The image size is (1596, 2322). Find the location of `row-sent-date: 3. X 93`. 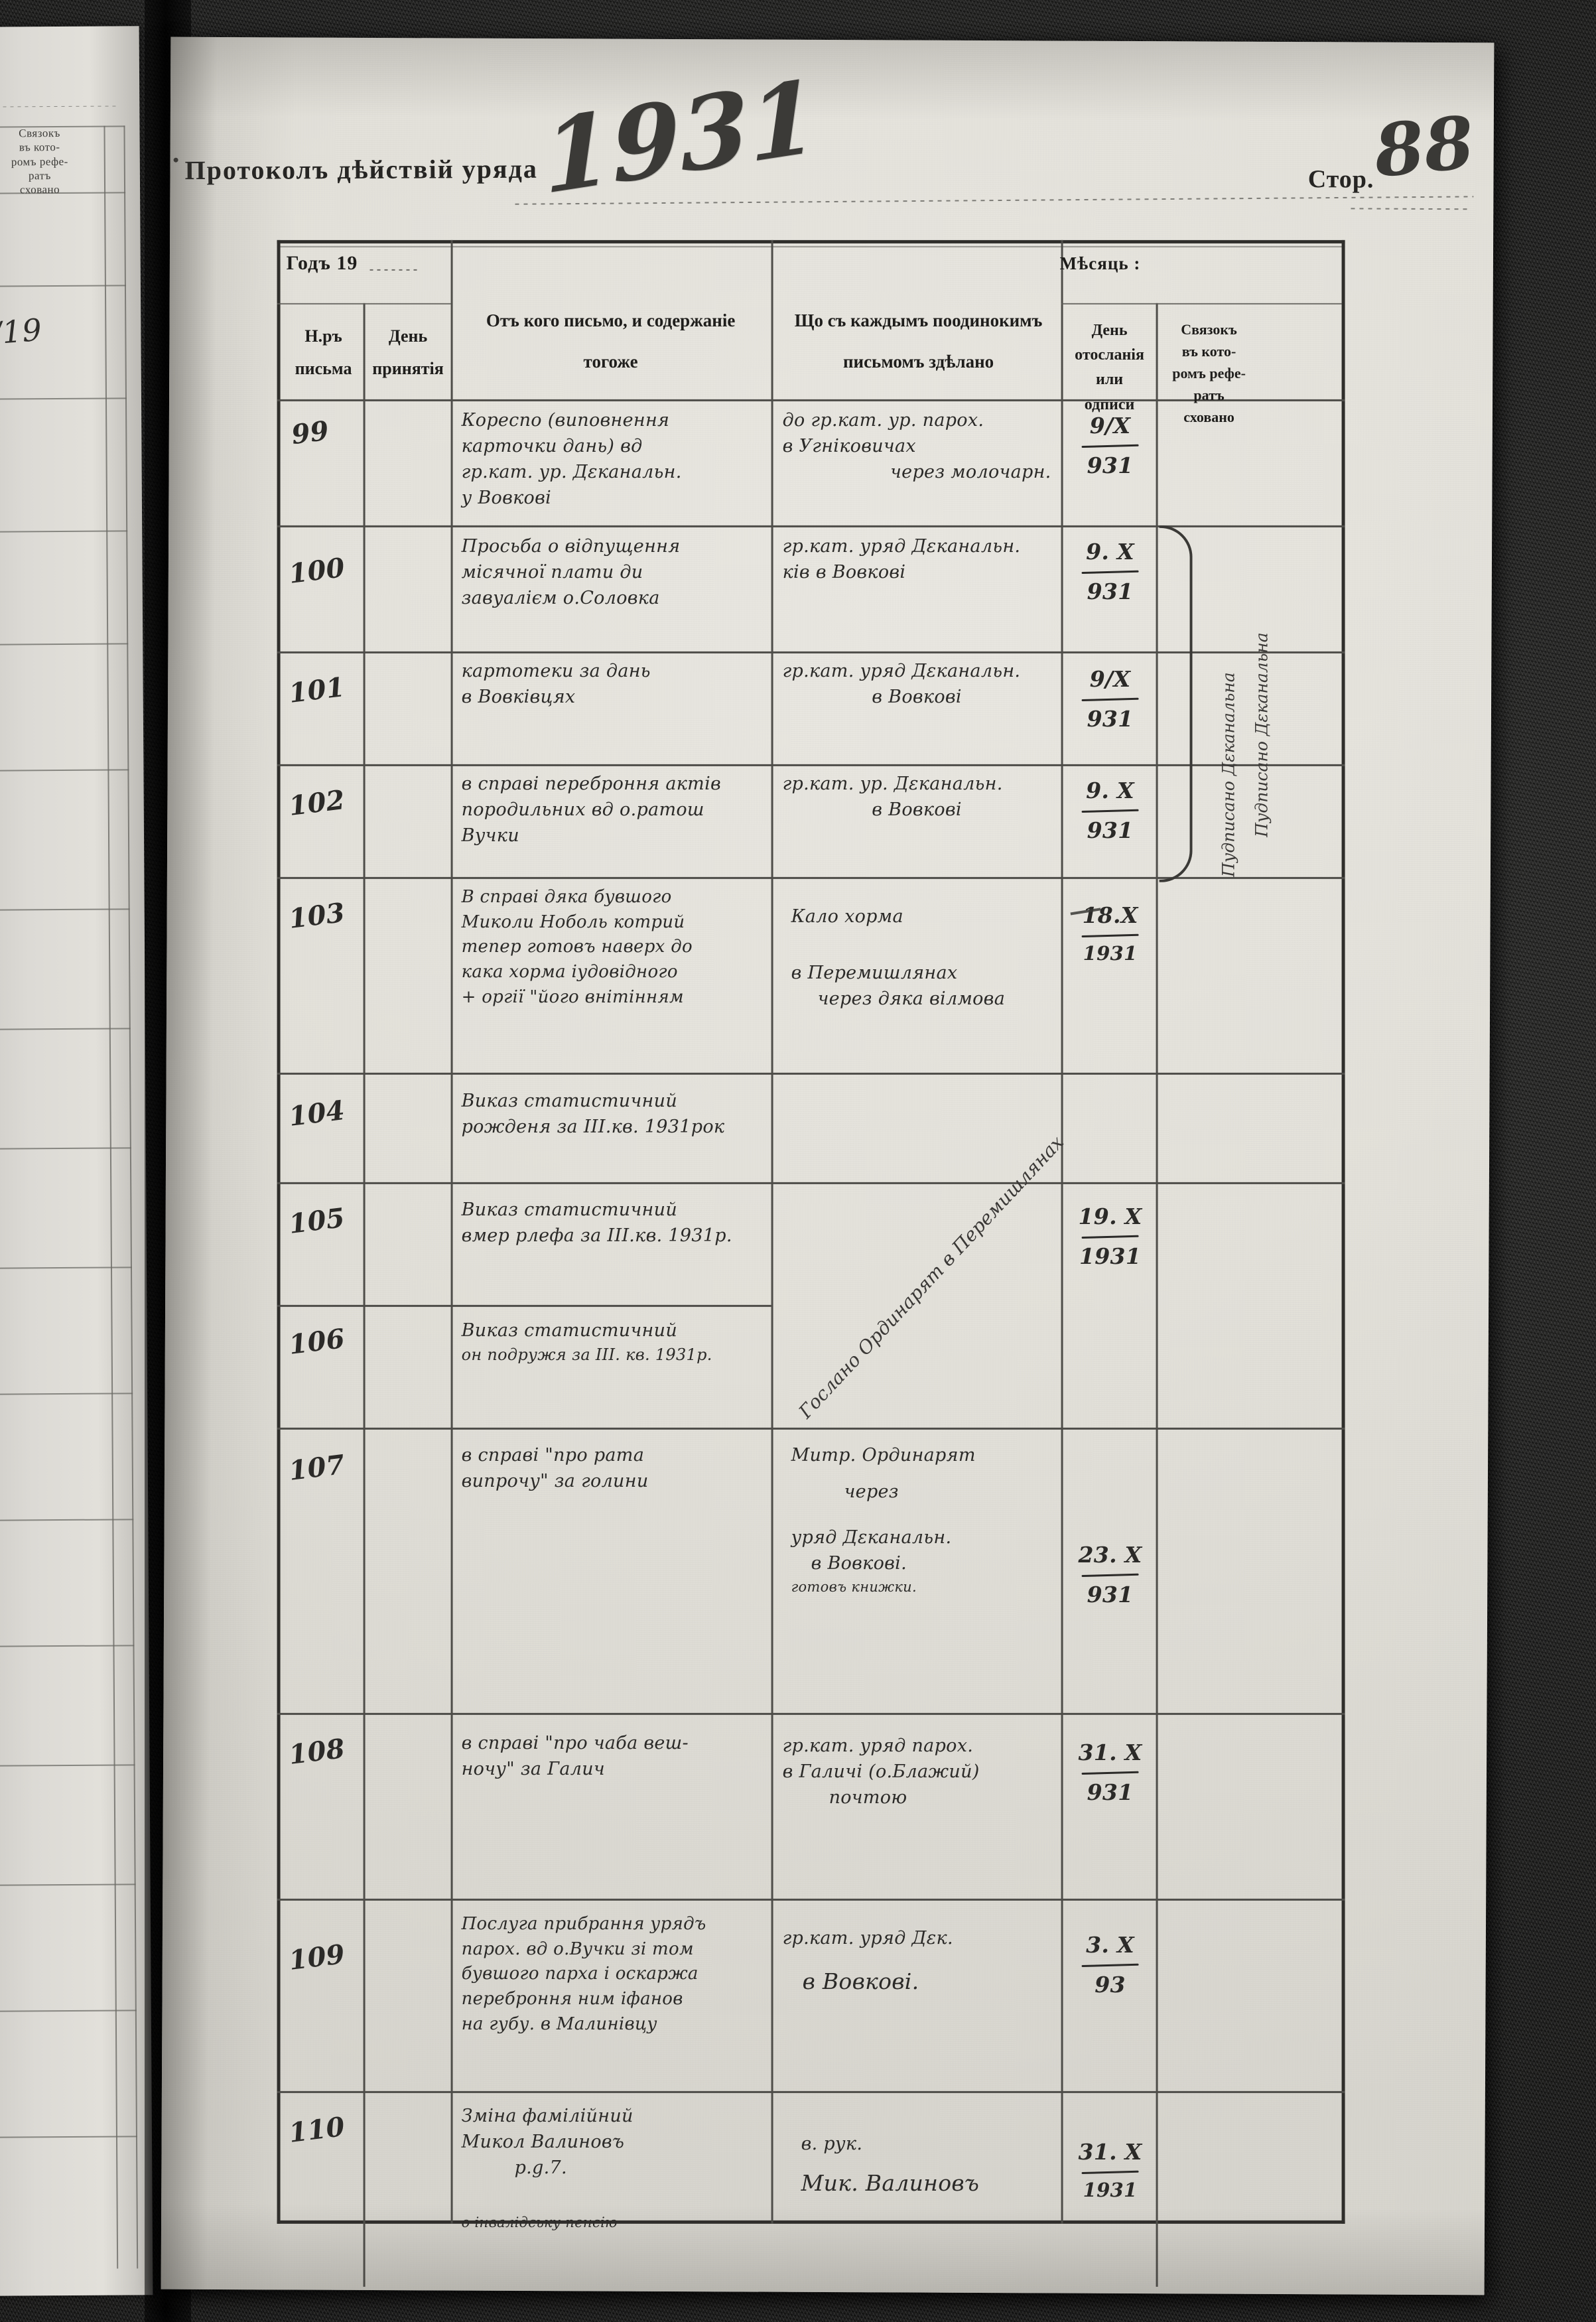

row-sent-date: 3. X 93 is located at coordinates (1110, 1965).